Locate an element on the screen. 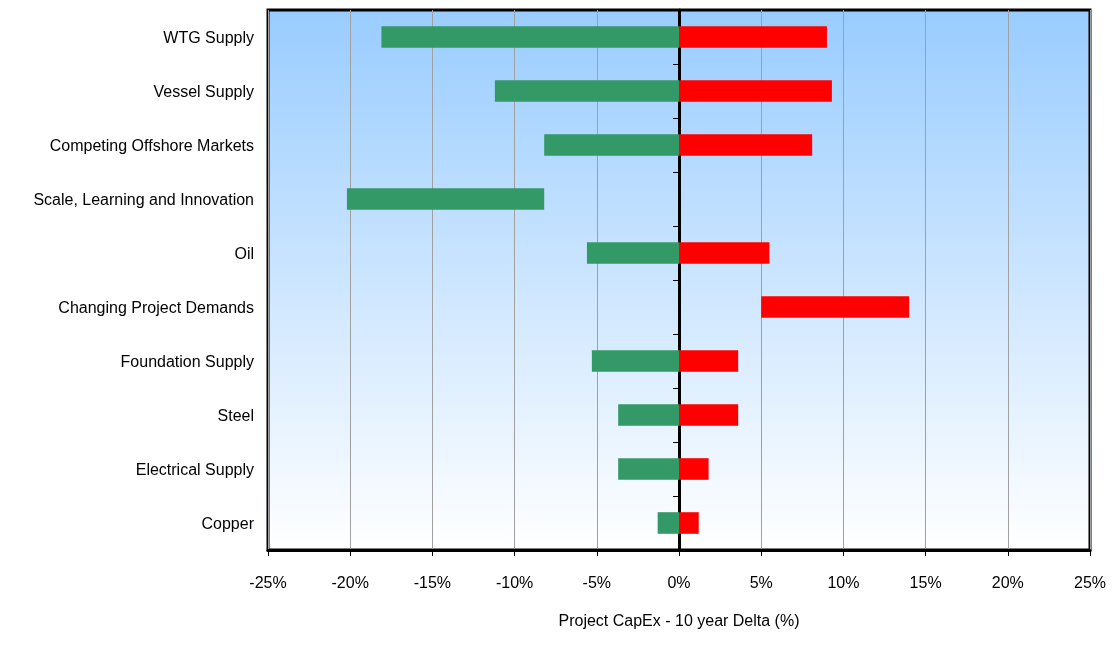 Image resolution: width=1114 pixels, height=648 pixels. y-tick-label: Oil is located at coordinates (244, 253).